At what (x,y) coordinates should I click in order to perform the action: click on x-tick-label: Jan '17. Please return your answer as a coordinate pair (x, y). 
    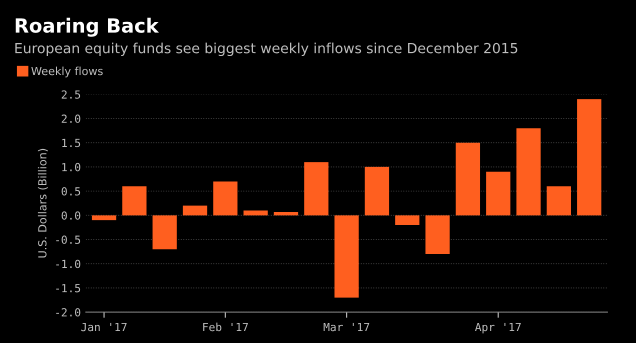
    Looking at the image, I should click on (104, 327).